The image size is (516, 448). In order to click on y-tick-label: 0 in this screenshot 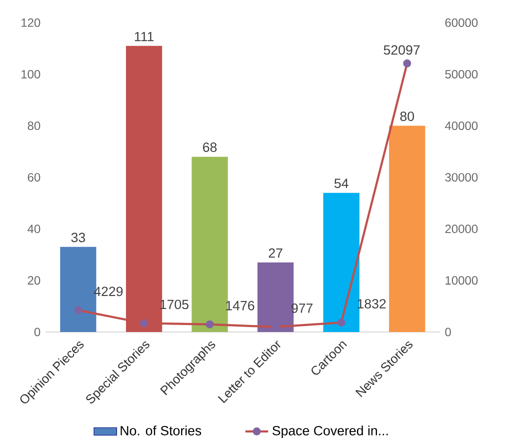, I will do `click(37, 332)`.